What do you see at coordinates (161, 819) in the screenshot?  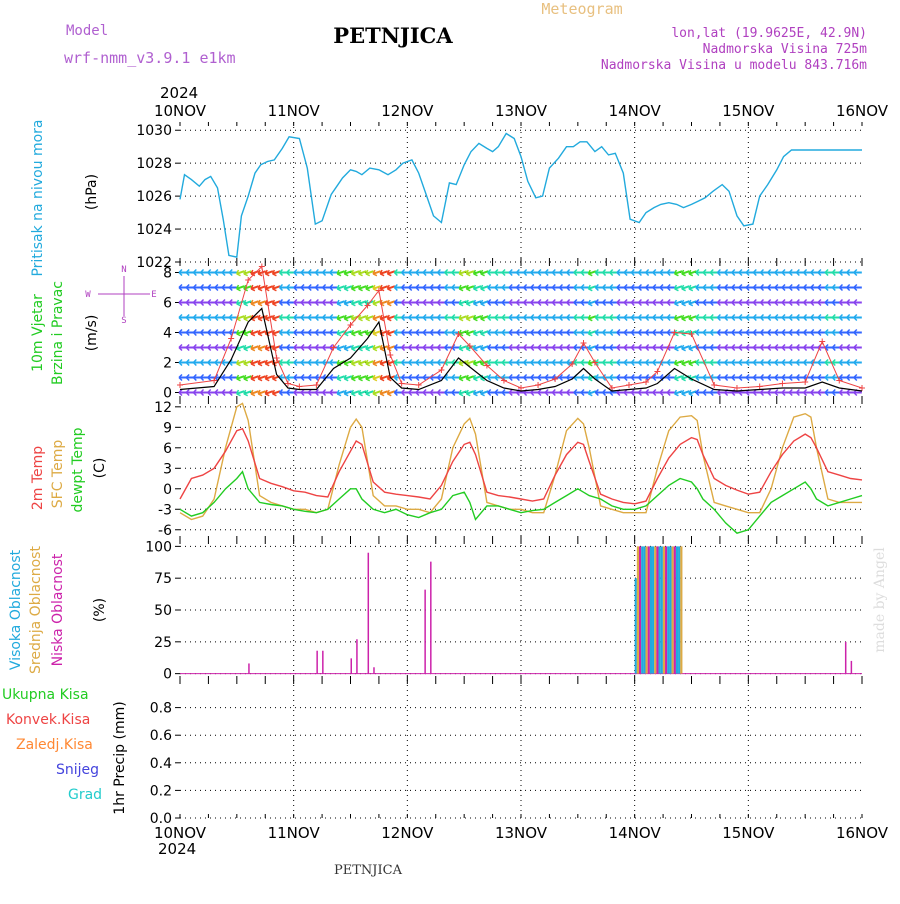 I see `precip-ytick-label: 0.0` at bounding box center [161, 819].